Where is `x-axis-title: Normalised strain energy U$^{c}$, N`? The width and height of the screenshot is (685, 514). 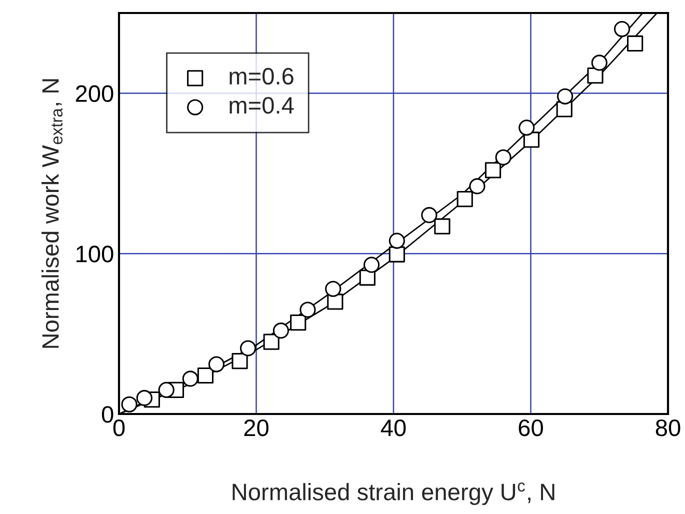
x-axis-title: Normalised strain energy U$^{c}$, N is located at coordinates (393, 494).